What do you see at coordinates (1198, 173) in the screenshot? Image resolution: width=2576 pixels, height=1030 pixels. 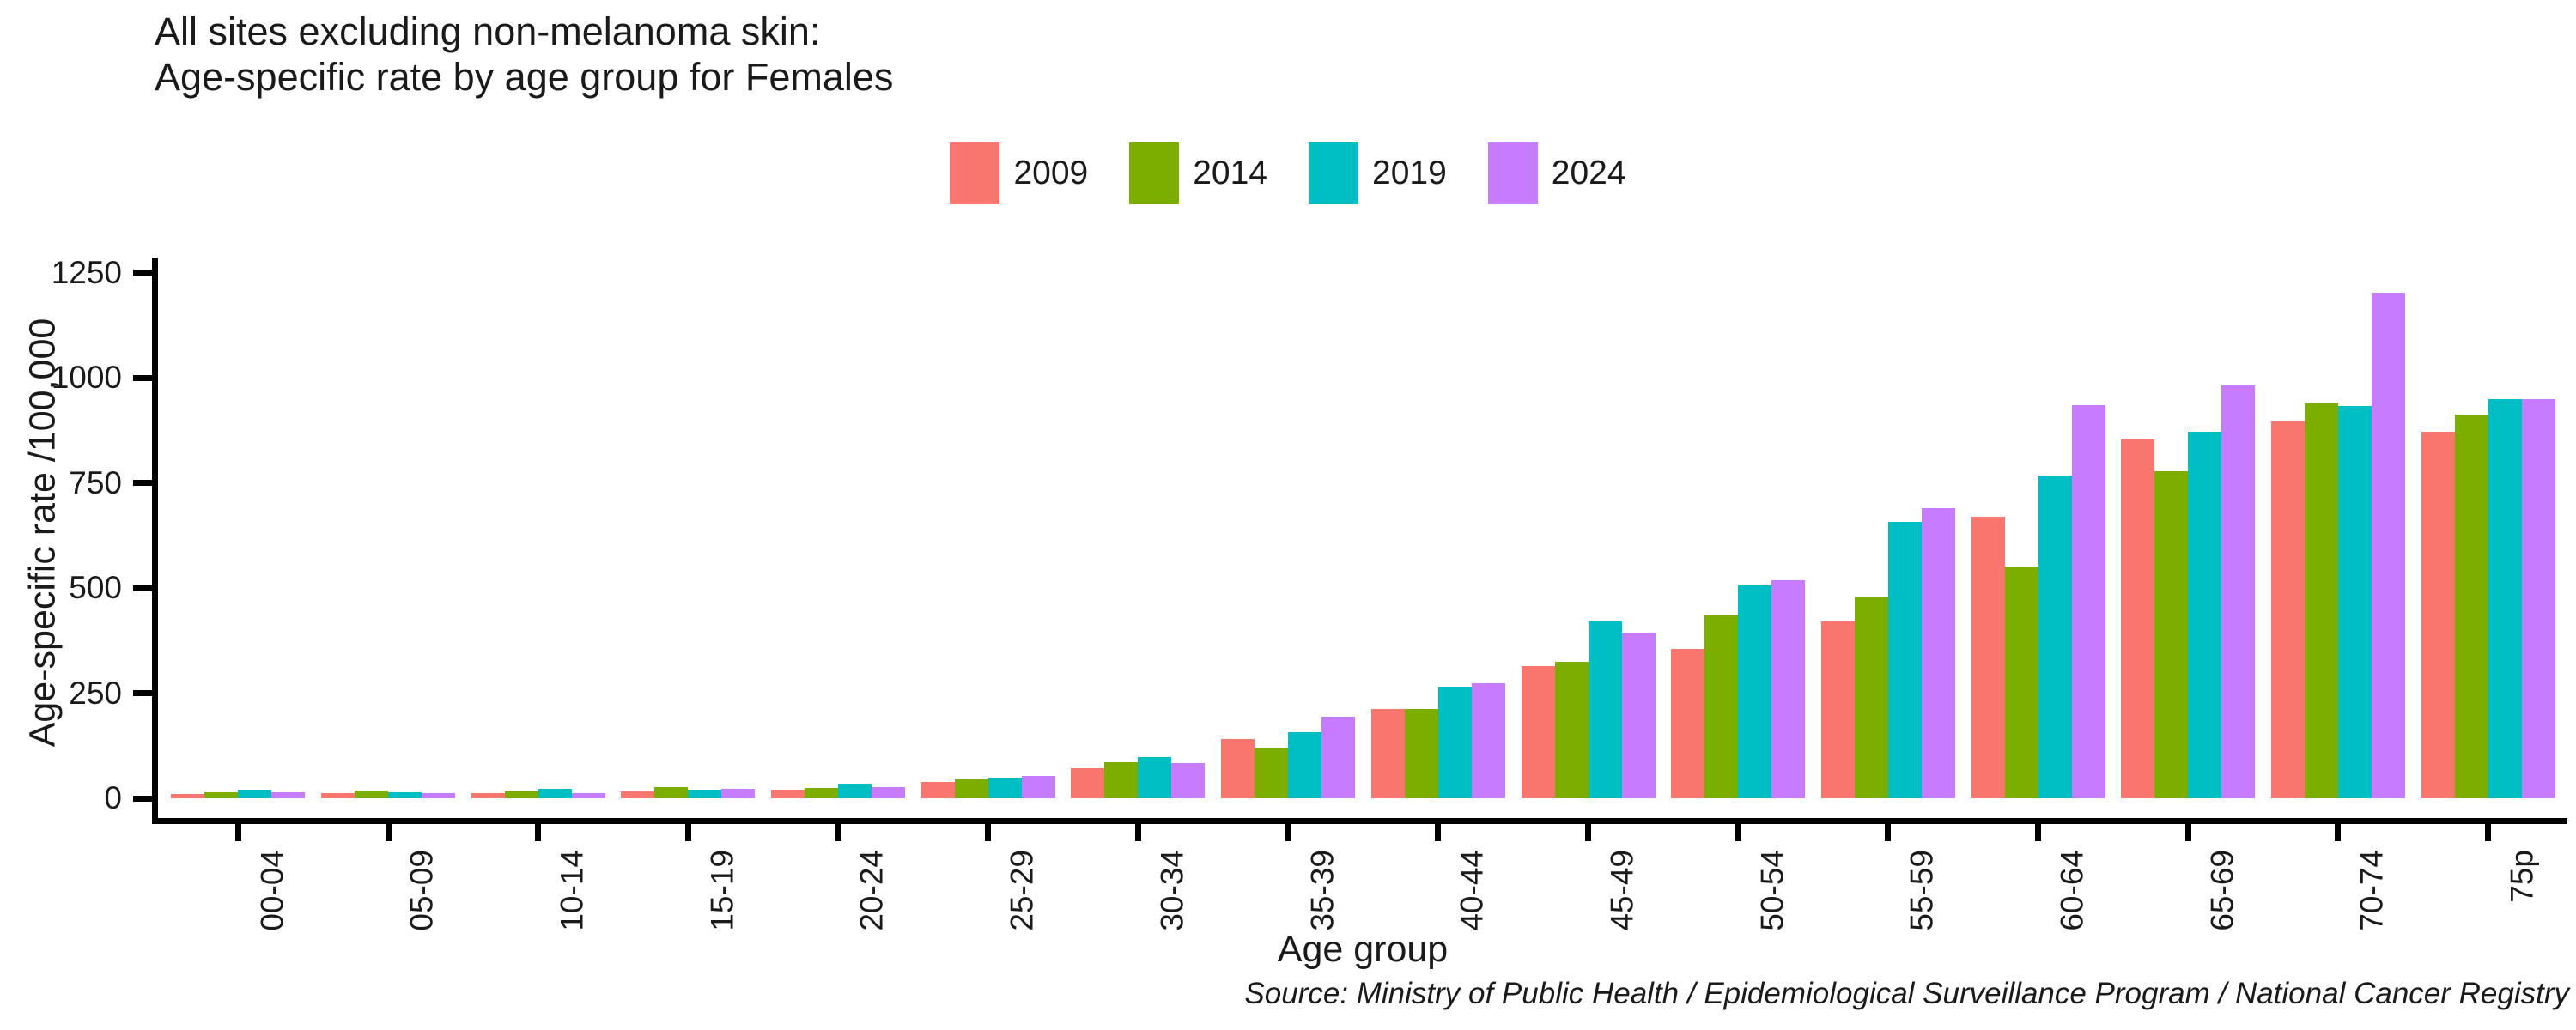 I see `legend-item-2014: 2014` at bounding box center [1198, 173].